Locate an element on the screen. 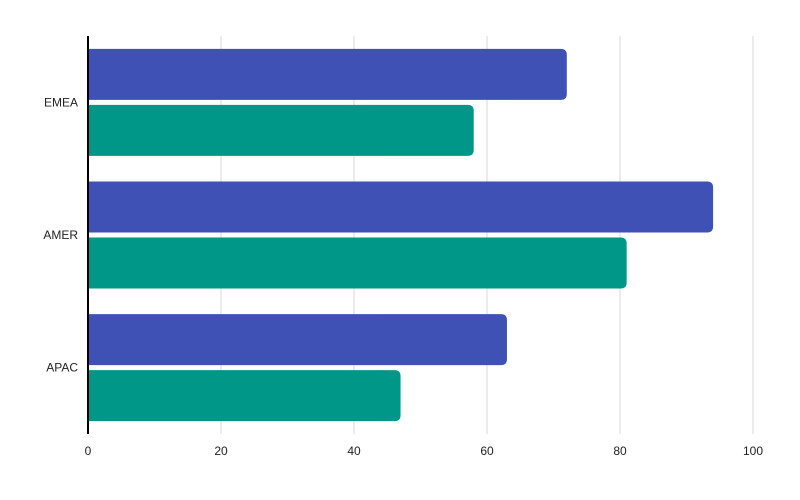 Image resolution: width=800 pixels, height=500 pixels. category-label-amer: AMER is located at coordinates (60, 235).